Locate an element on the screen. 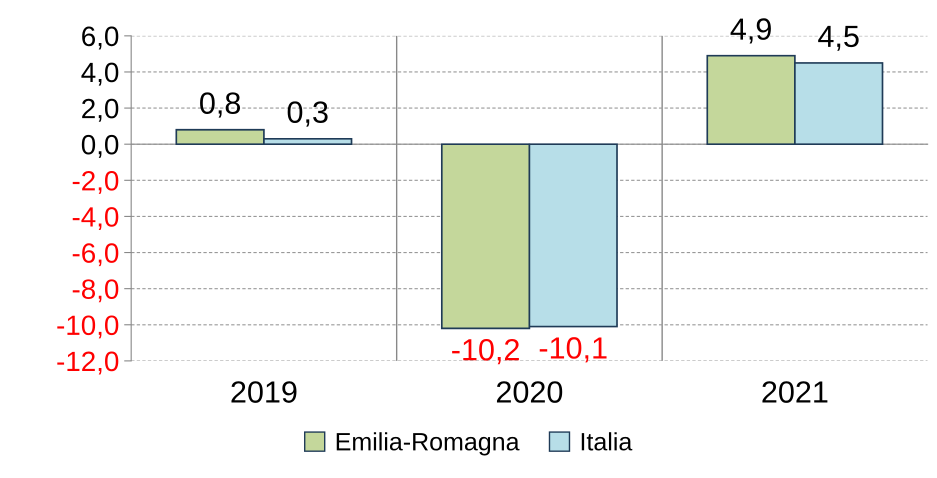 The width and height of the screenshot is (937, 478). legend-label: Emilia-Romagna is located at coordinates (428, 444).